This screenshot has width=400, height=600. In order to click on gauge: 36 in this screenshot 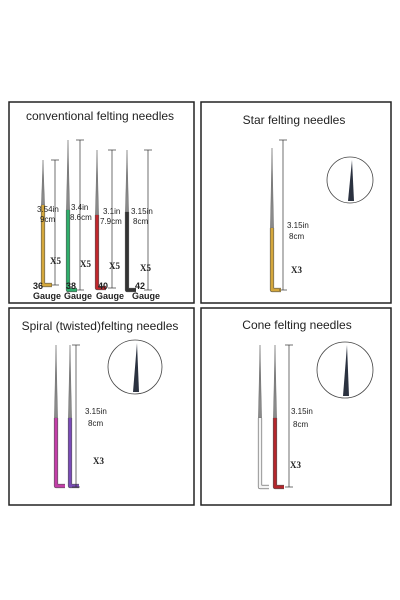, I will do `click(38, 286)`.